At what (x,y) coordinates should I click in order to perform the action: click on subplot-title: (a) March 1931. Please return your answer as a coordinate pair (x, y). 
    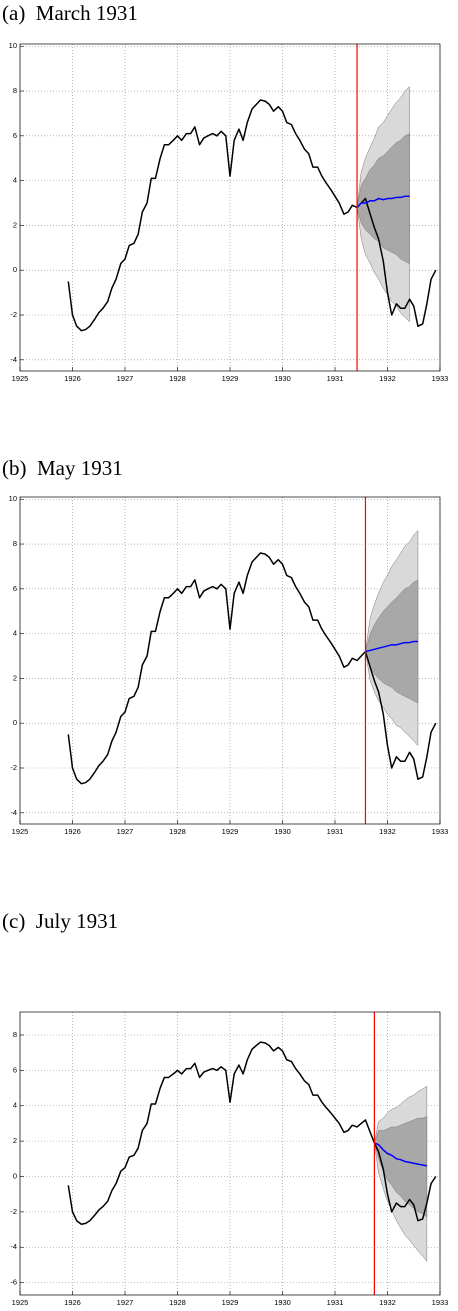
    Looking at the image, I should click on (70, 13).